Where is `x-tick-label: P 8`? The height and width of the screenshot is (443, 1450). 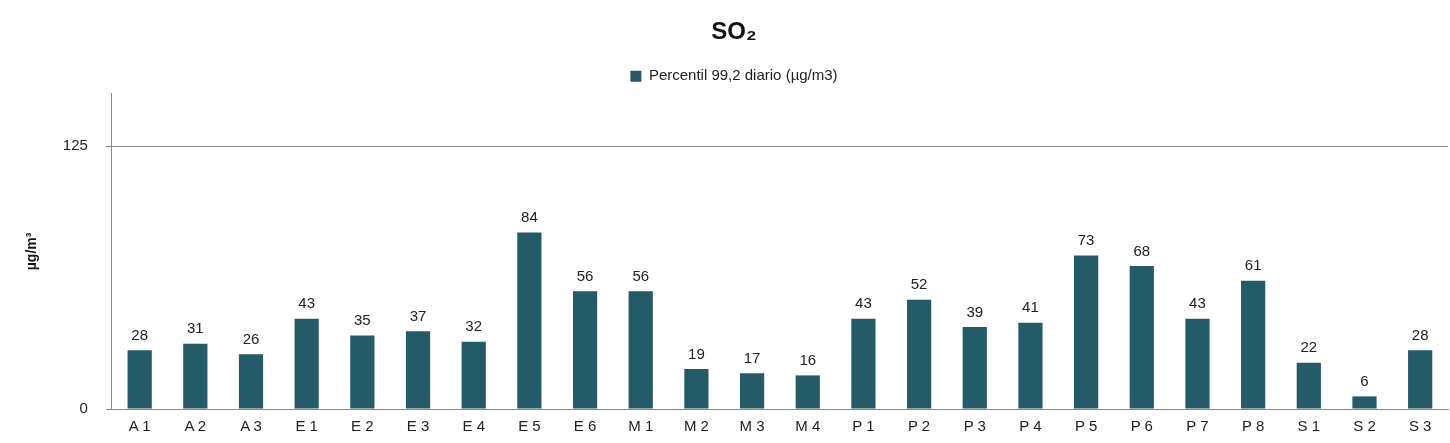 x-tick-label: P 8 is located at coordinates (1253, 426).